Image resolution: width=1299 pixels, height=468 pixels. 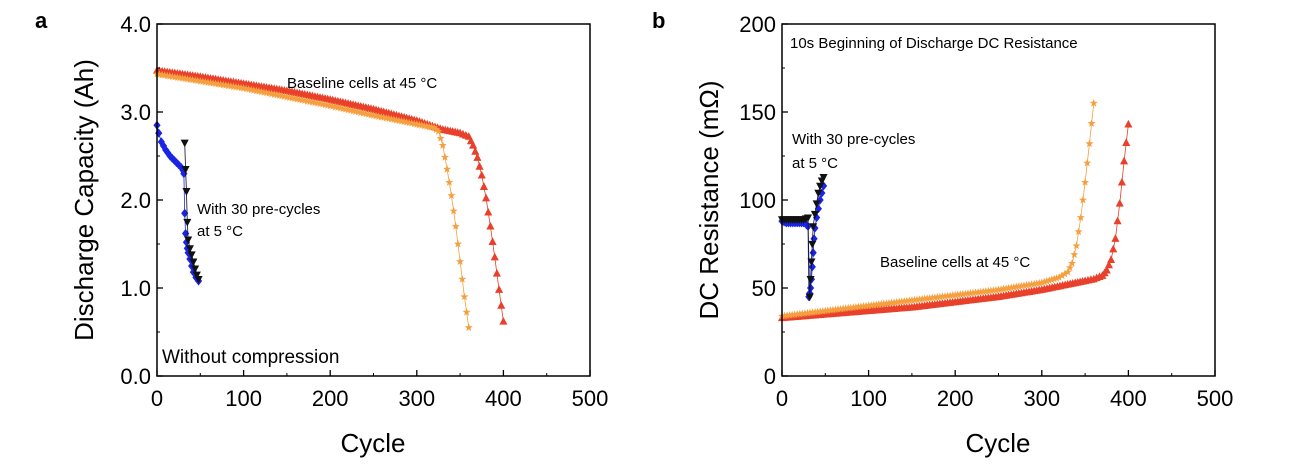 What do you see at coordinates (955, 398) in the screenshot?
I see `x-tick-label-b-2: 200` at bounding box center [955, 398].